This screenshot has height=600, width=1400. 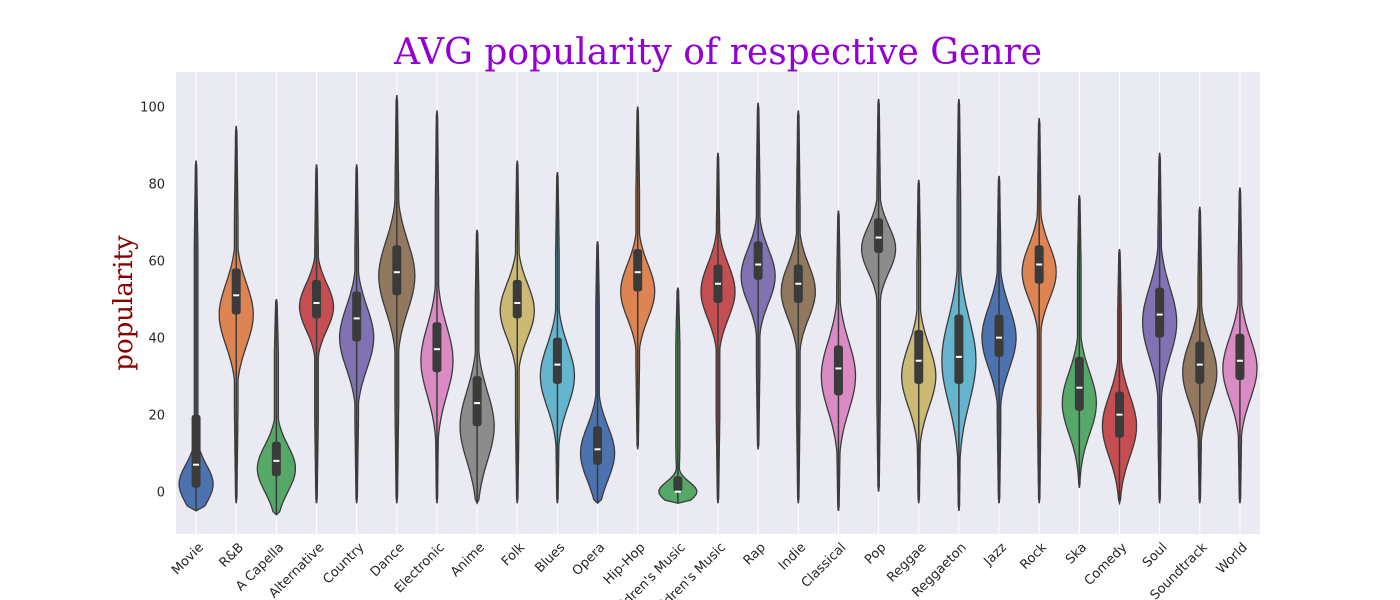 I want to click on y-tick-label: 20, so click(x=156, y=416).